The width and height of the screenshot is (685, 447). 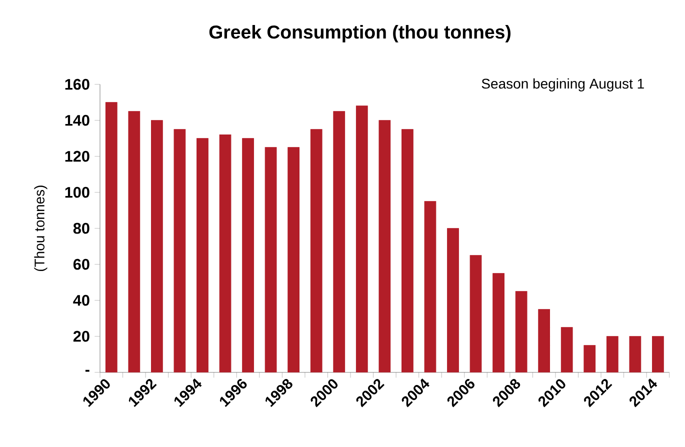 I want to click on y-tick-label: 80, so click(x=81, y=228).